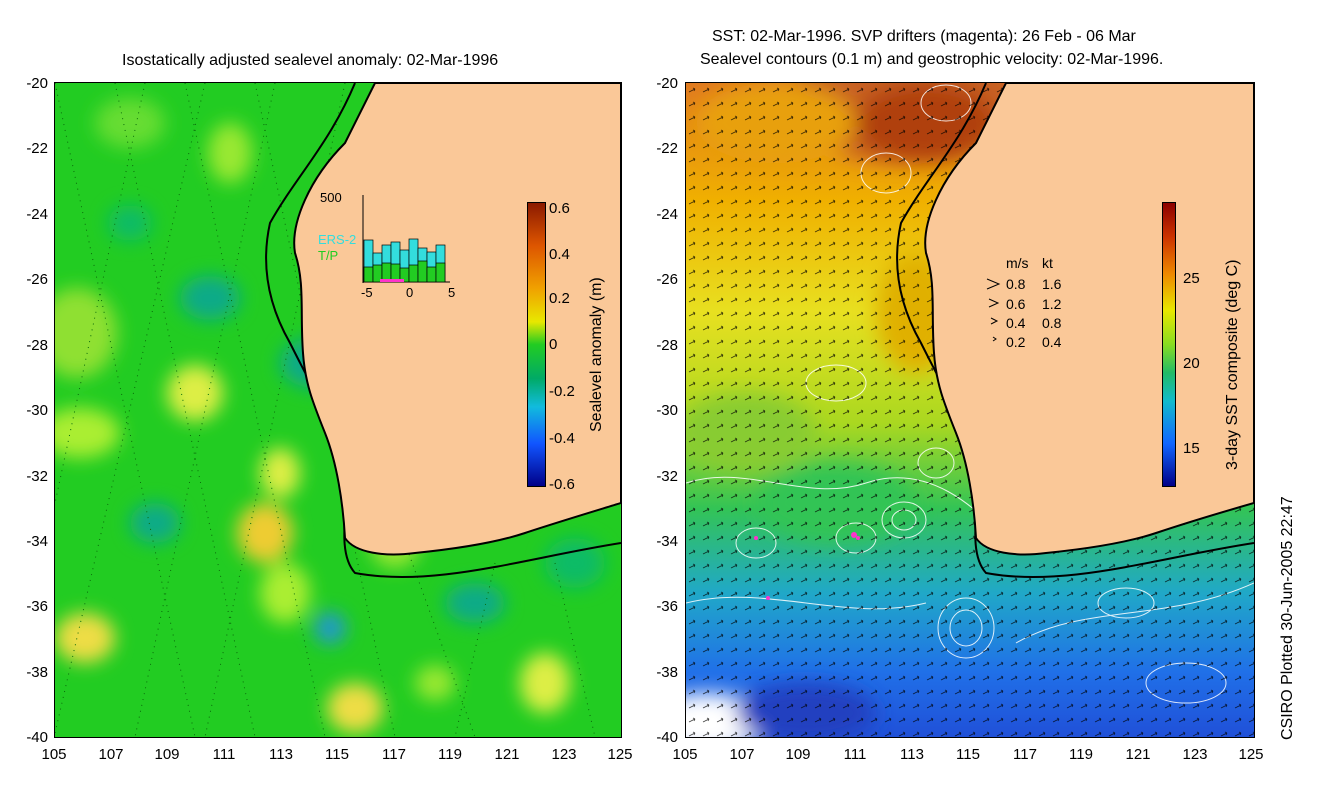 Image resolution: width=1320 pixels, height=810 pixels. What do you see at coordinates (1052, 284) in the screenshot?
I see `legend-row-kt: 1.6` at bounding box center [1052, 284].